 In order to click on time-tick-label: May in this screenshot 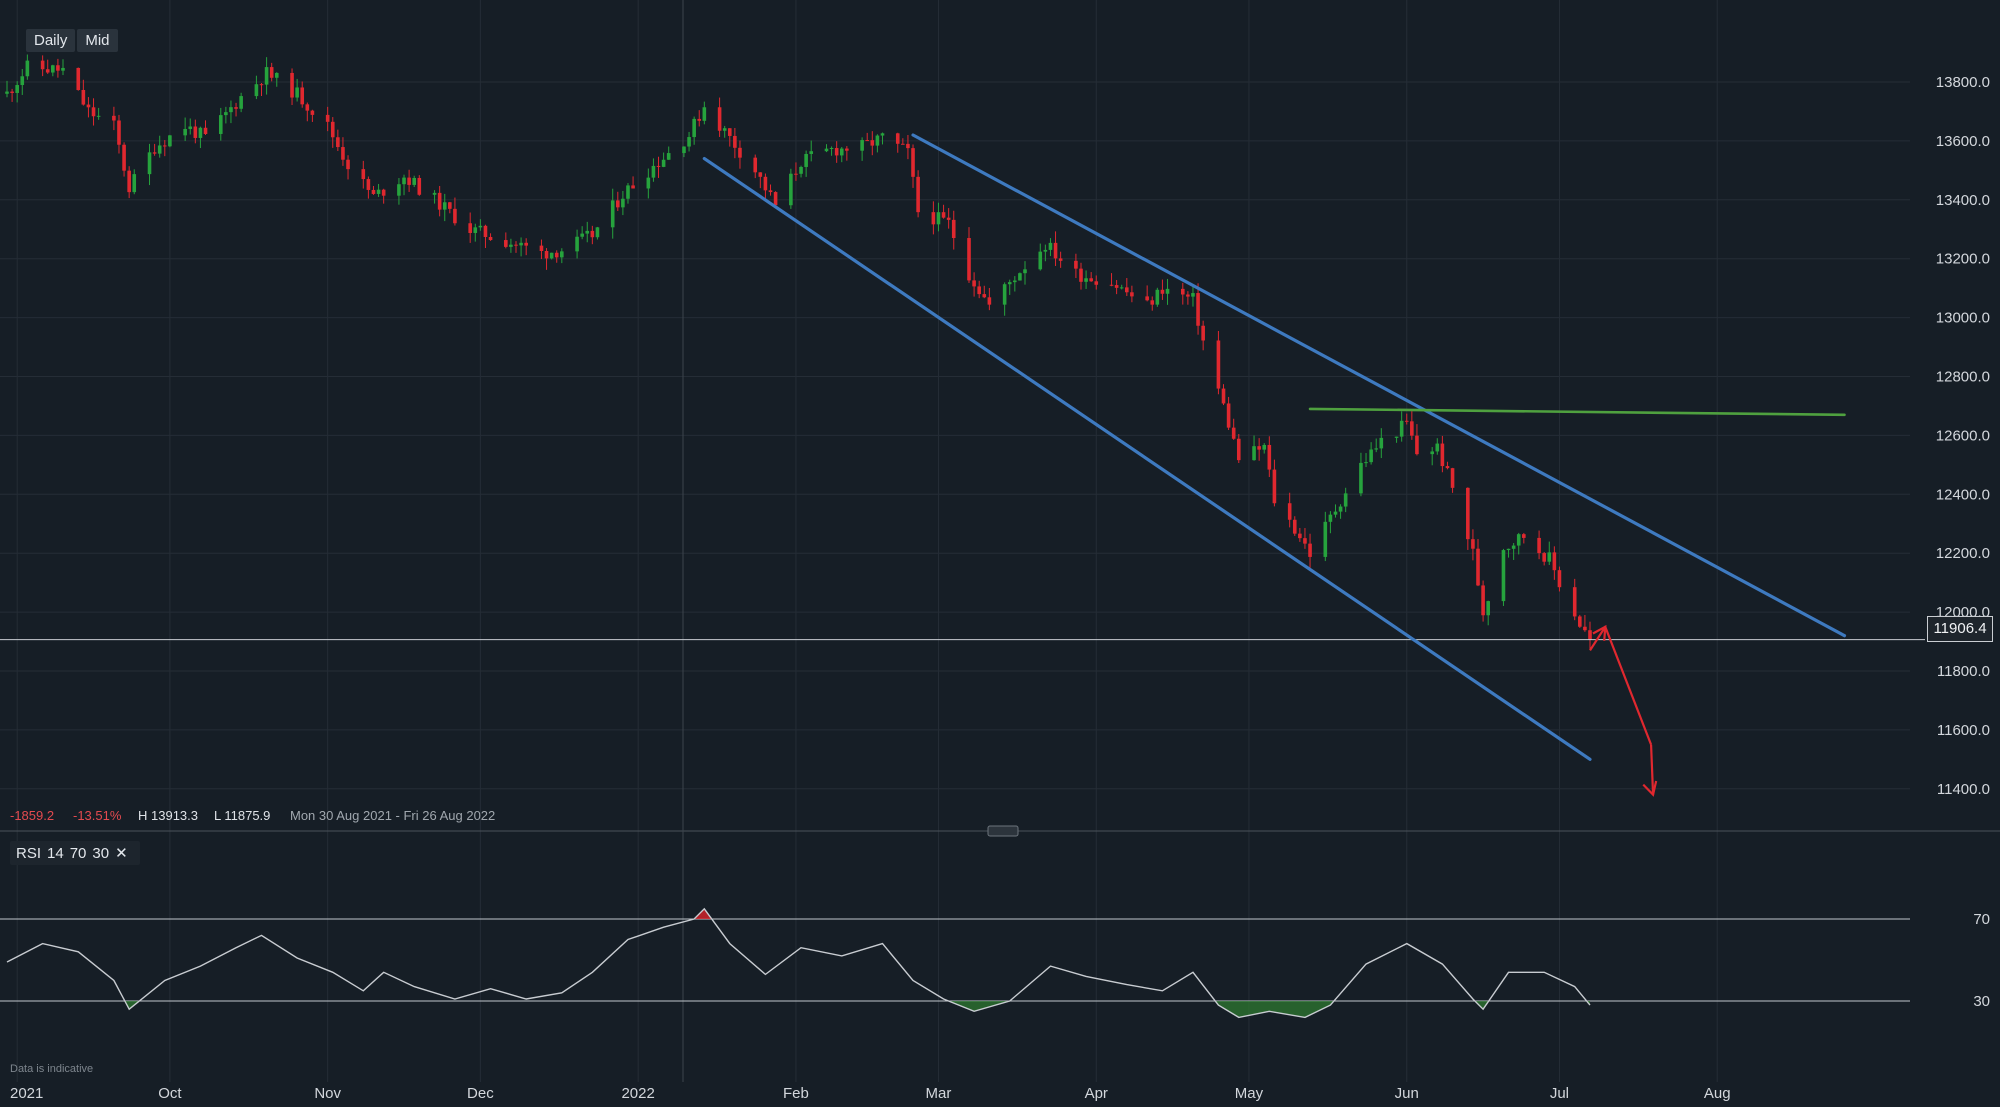, I will do `click(1249, 1093)`.